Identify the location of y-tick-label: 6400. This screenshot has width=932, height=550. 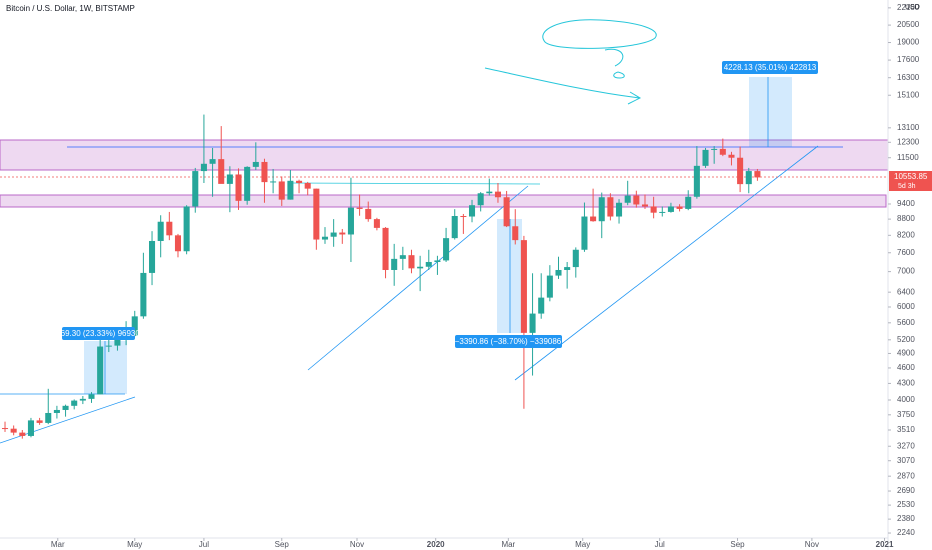
(906, 291).